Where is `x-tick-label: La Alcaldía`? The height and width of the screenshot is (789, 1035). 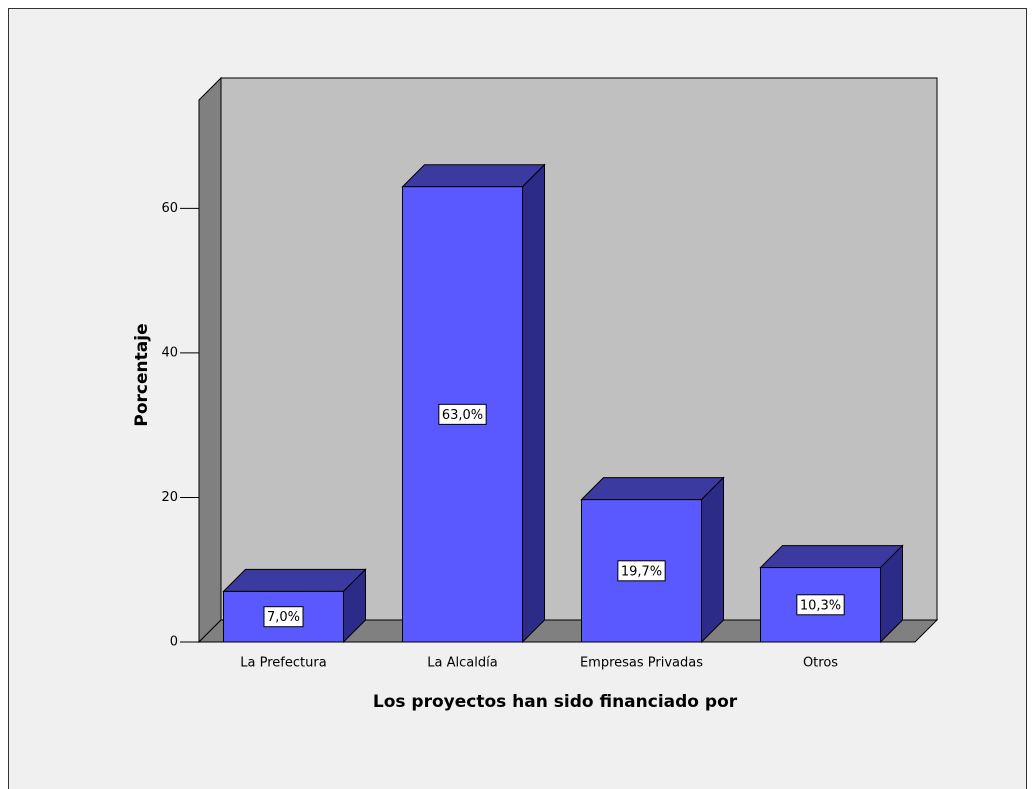 x-tick-label: La Alcaldía is located at coordinates (462, 663).